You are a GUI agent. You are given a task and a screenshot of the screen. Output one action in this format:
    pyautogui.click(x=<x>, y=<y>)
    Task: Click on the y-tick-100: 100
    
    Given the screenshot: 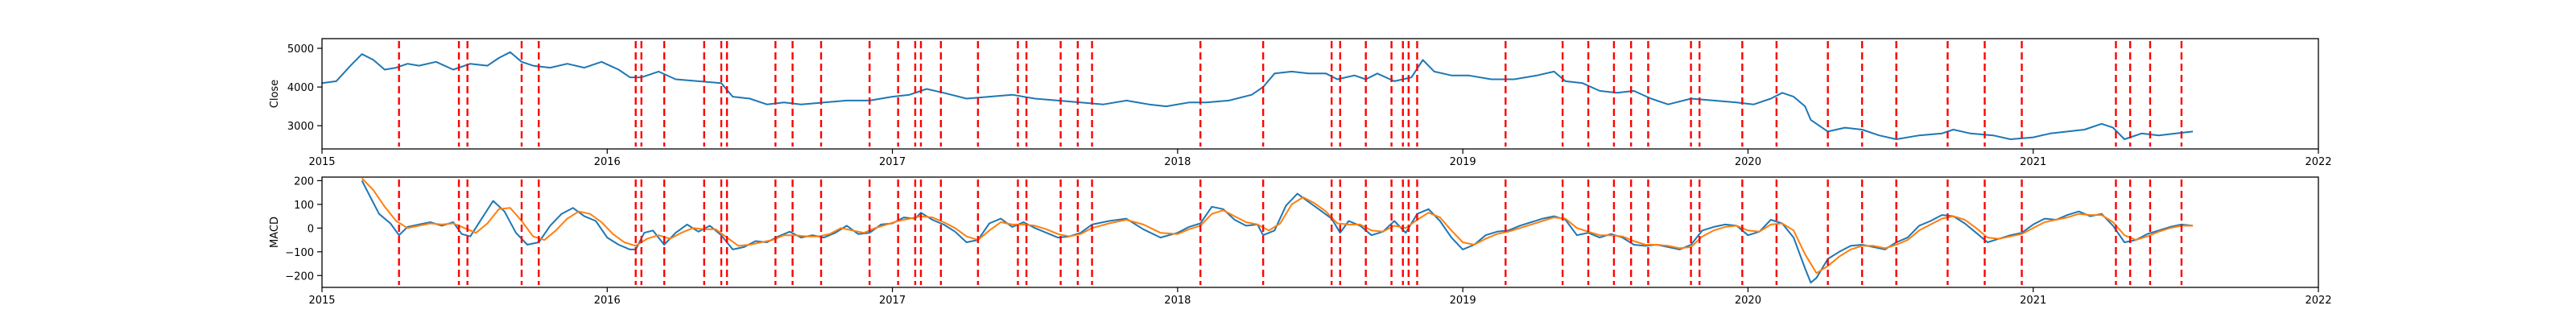 What is the action you would take?
    pyautogui.click(x=308, y=206)
    